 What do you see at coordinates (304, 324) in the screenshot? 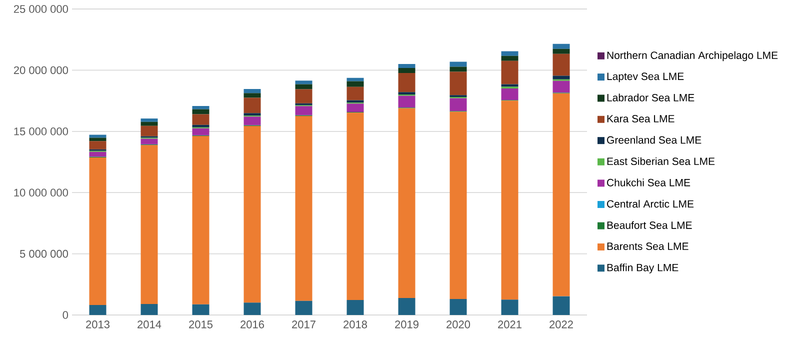
I see `x-tick-label: 2017` at bounding box center [304, 324].